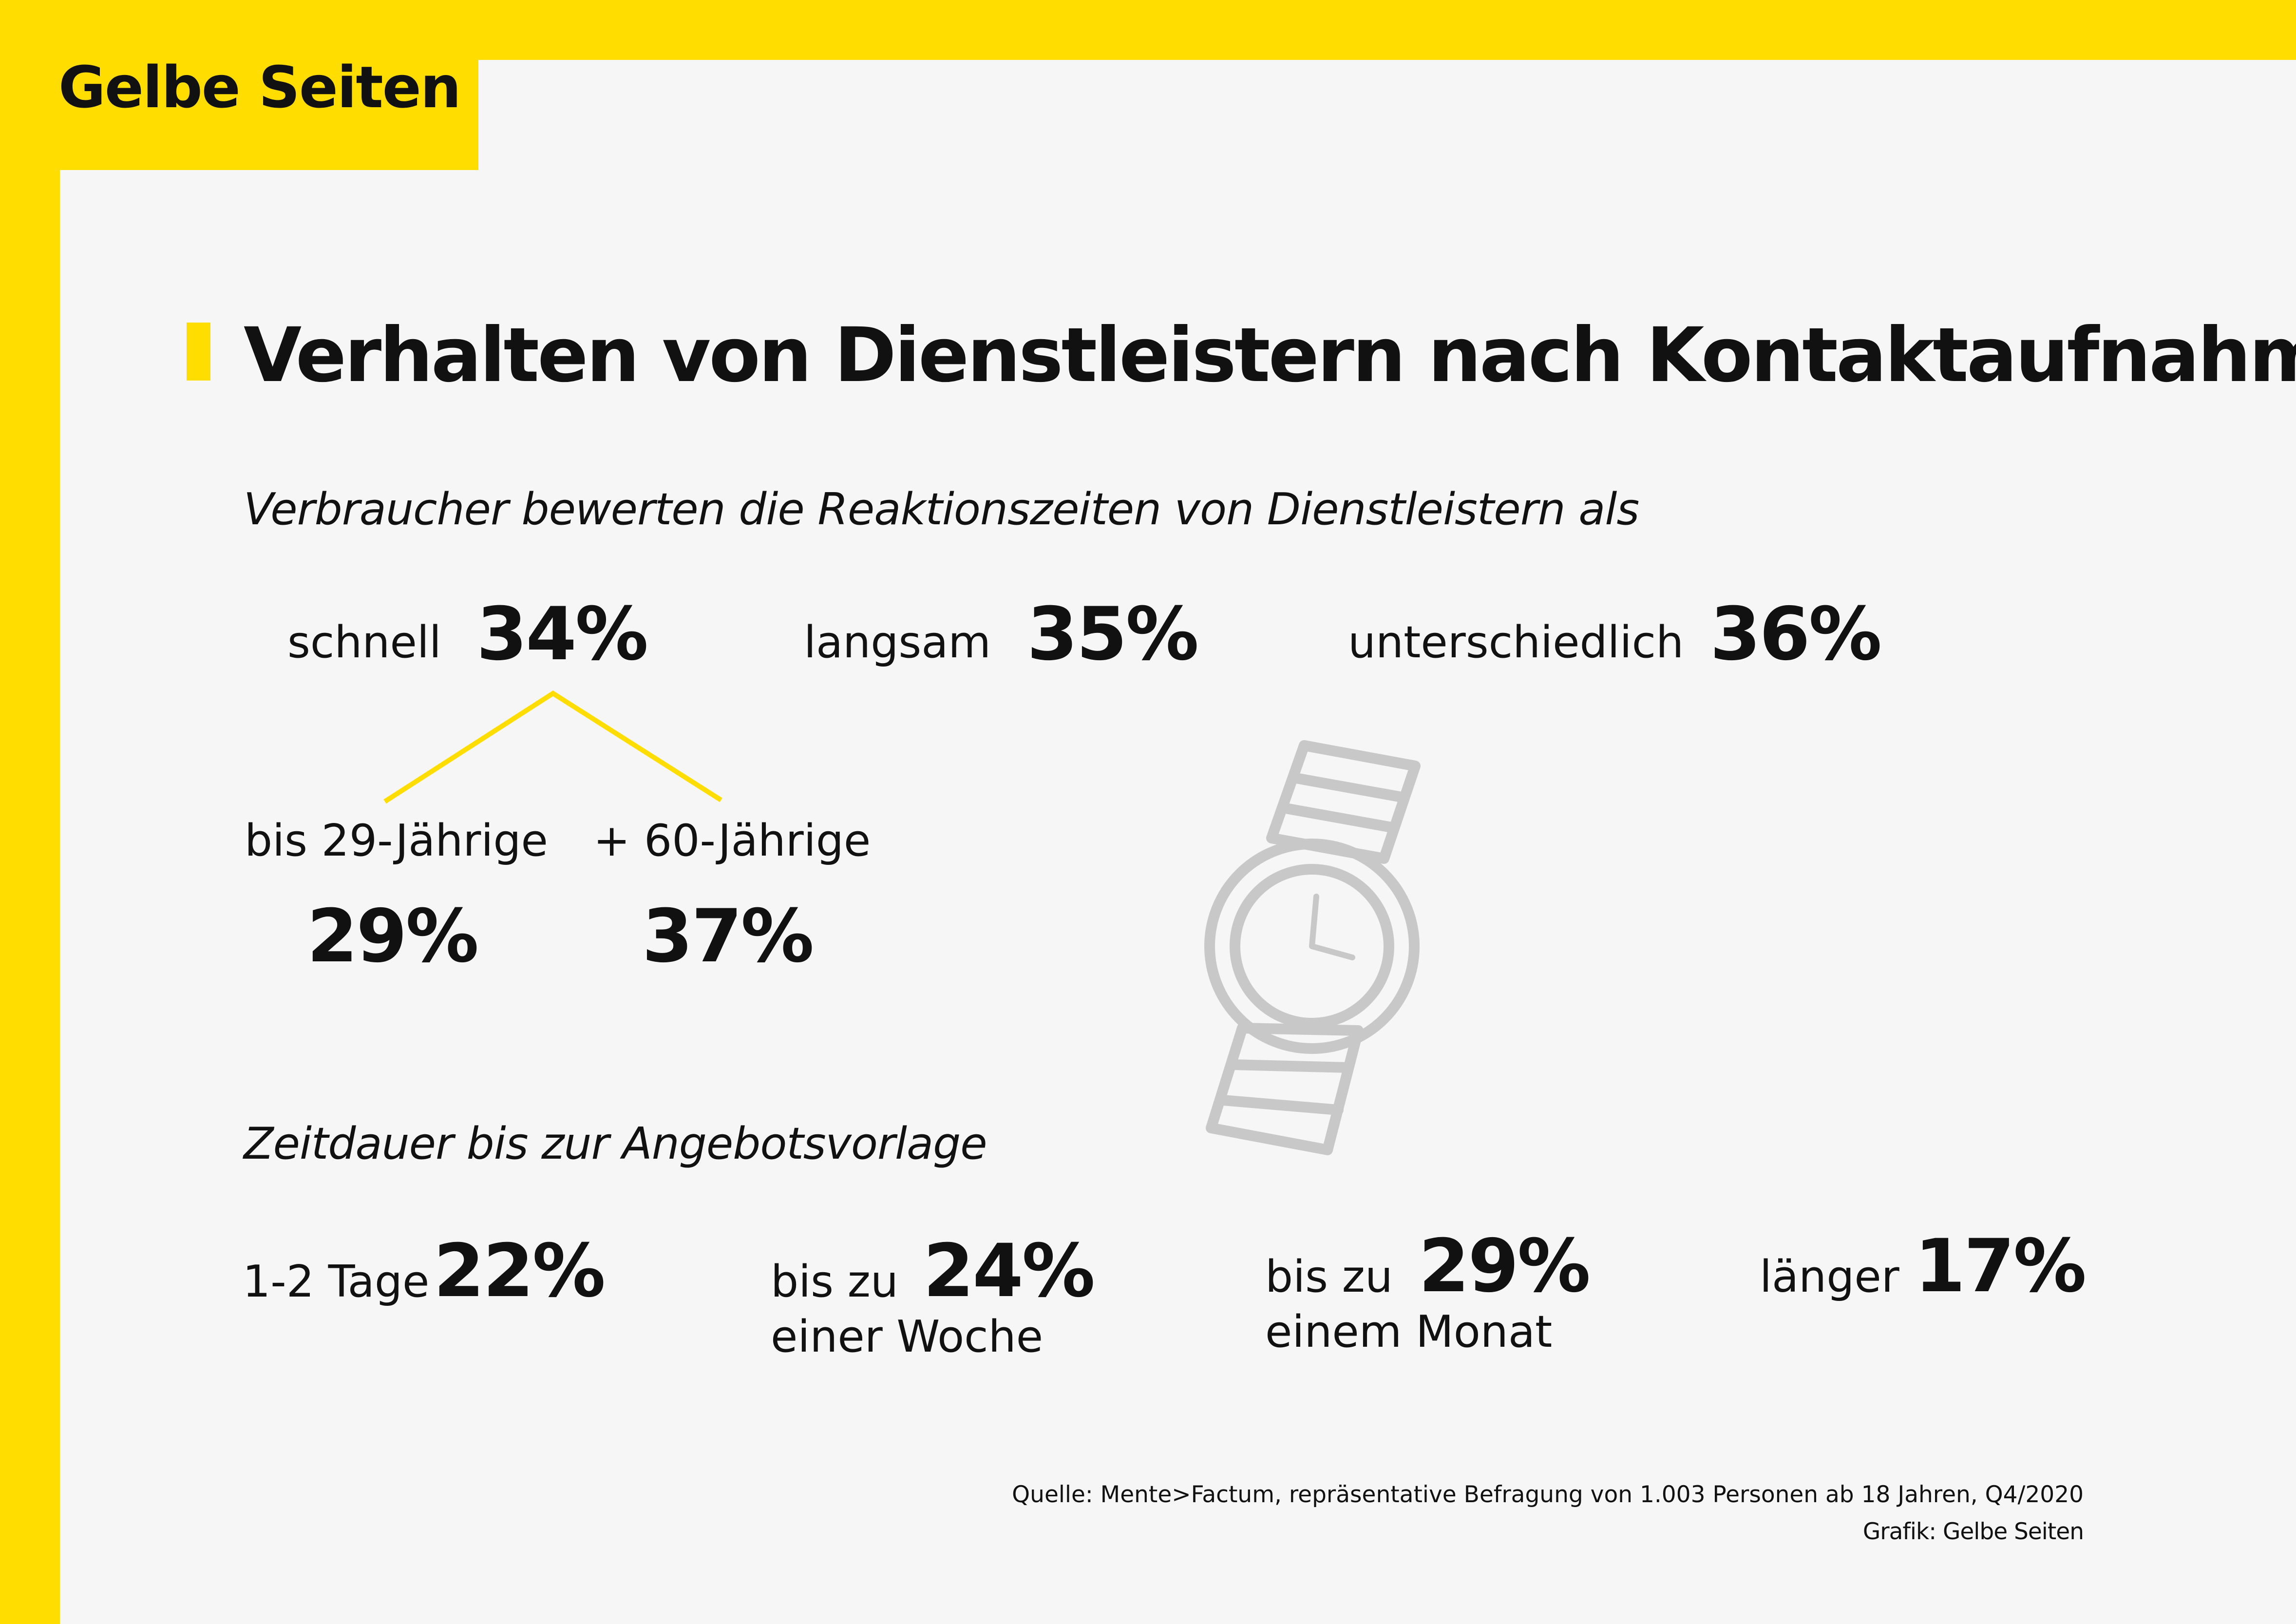 The image size is (2296, 1624). Describe the element at coordinates (1113, 634) in the screenshot. I see `reaction-value-slow: 35%` at that location.